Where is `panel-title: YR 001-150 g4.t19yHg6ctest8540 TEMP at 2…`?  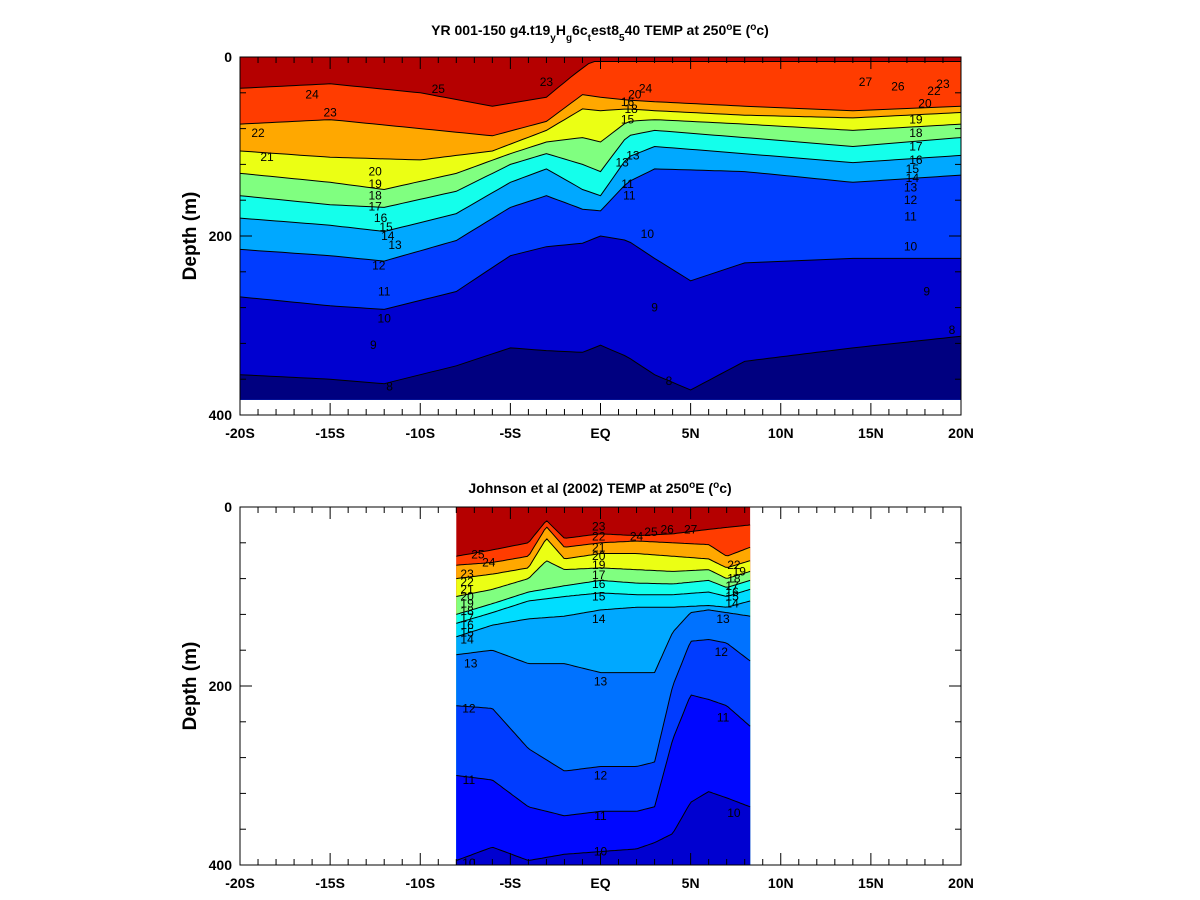 panel-title: YR 001-150 g4.t19yHg6ctest8540 TEMP at 2… is located at coordinates (600, 33).